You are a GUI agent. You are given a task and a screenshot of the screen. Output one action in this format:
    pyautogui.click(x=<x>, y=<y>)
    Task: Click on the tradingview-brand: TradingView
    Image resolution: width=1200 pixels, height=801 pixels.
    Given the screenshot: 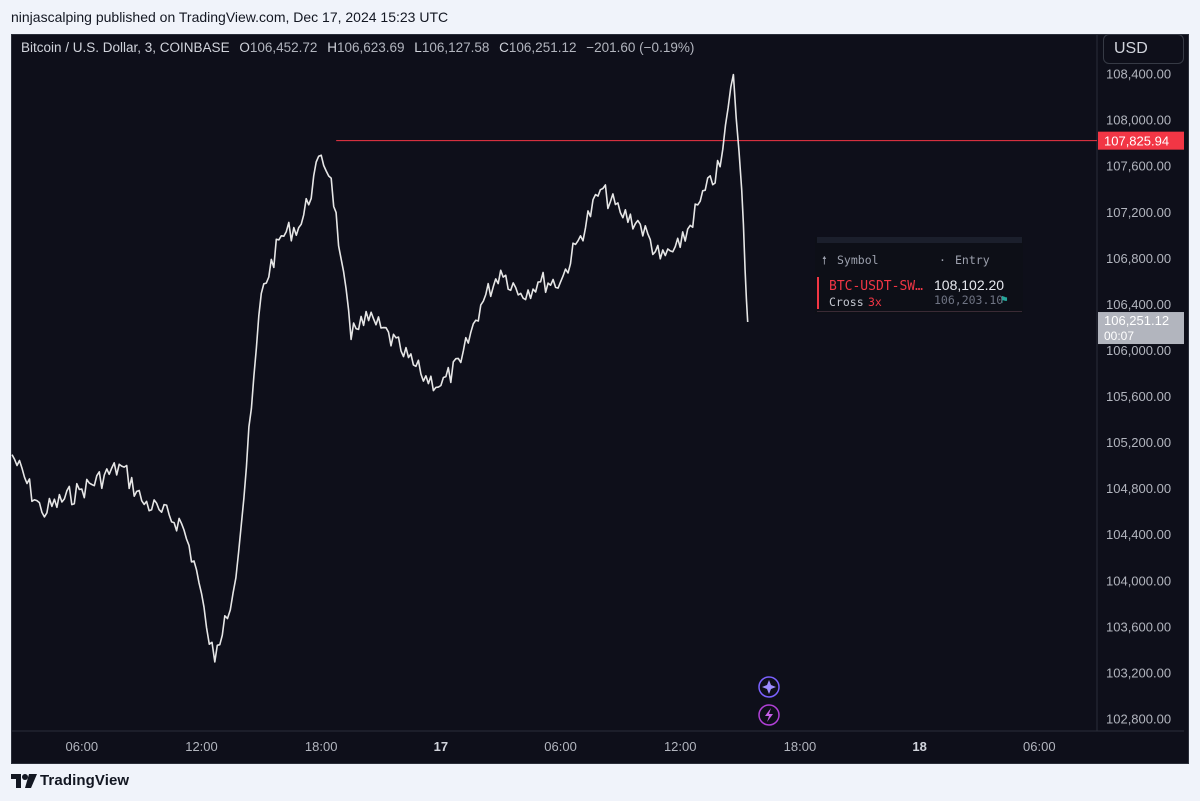 What is the action you would take?
    pyautogui.click(x=85, y=780)
    